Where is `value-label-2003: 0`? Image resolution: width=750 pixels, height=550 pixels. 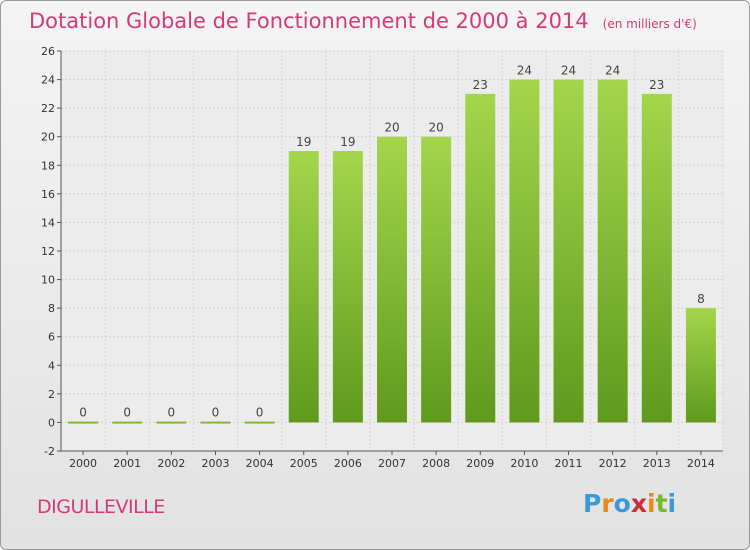
value-label-2003: 0 is located at coordinates (216, 412).